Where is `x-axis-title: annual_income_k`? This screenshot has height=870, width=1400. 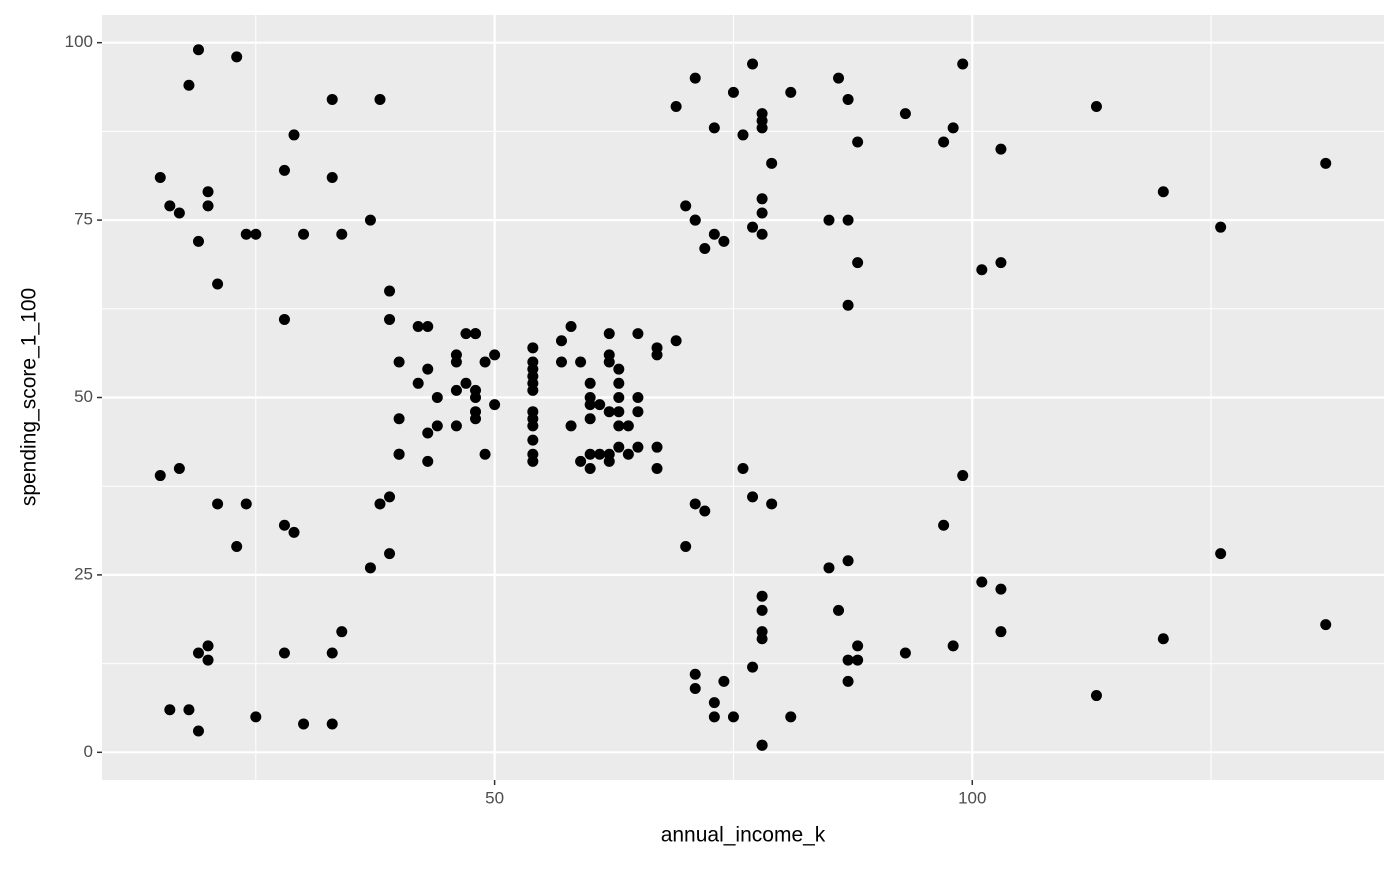 x-axis-title: annual_income_k is located at coordinates (743, 835).